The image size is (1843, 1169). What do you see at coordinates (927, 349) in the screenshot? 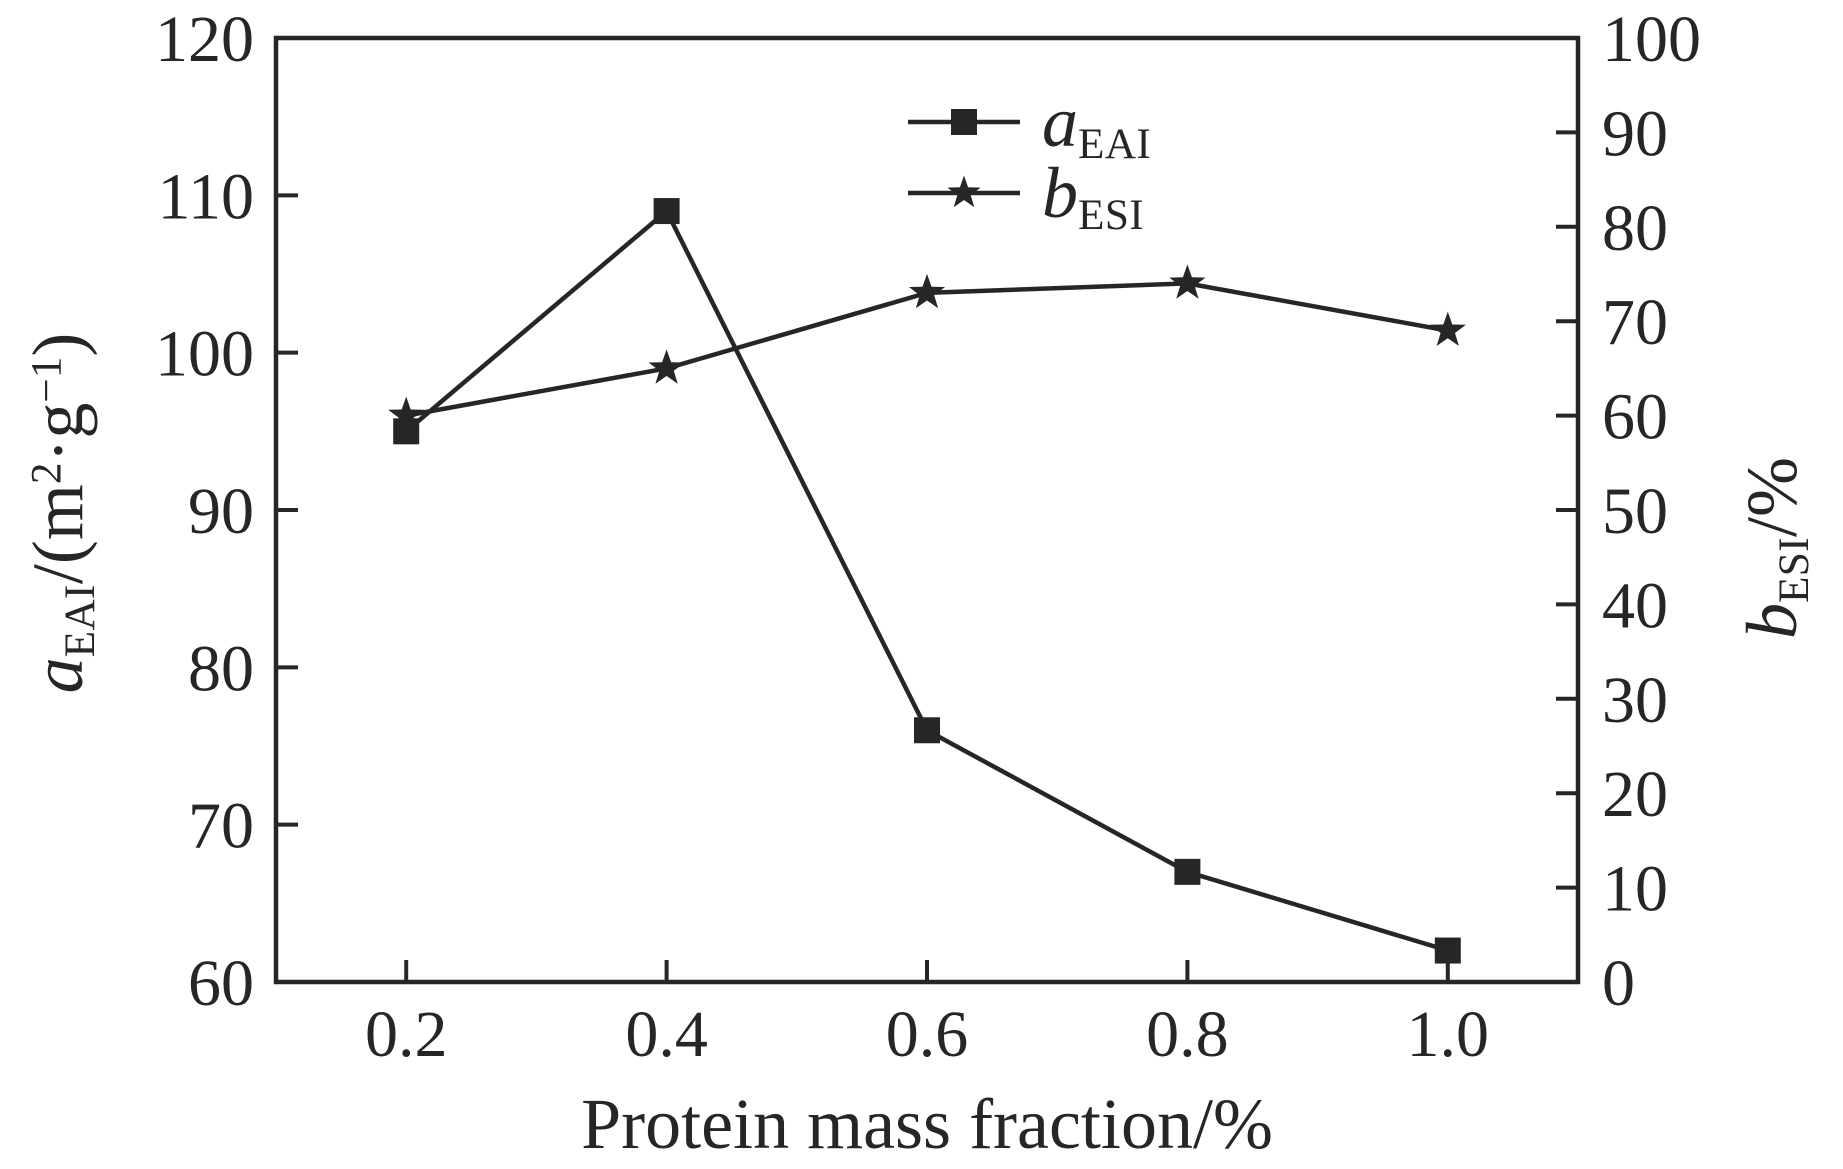
I see `bESI-line` at bounding box center [927, 349].